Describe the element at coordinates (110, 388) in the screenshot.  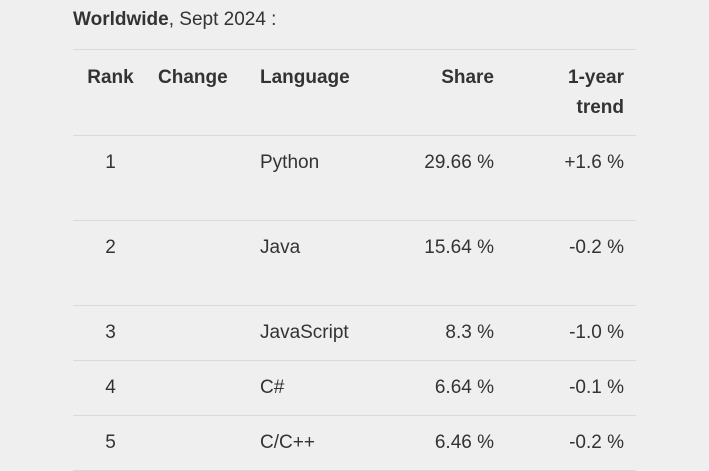
I see `cell-rank: 4` at that location.